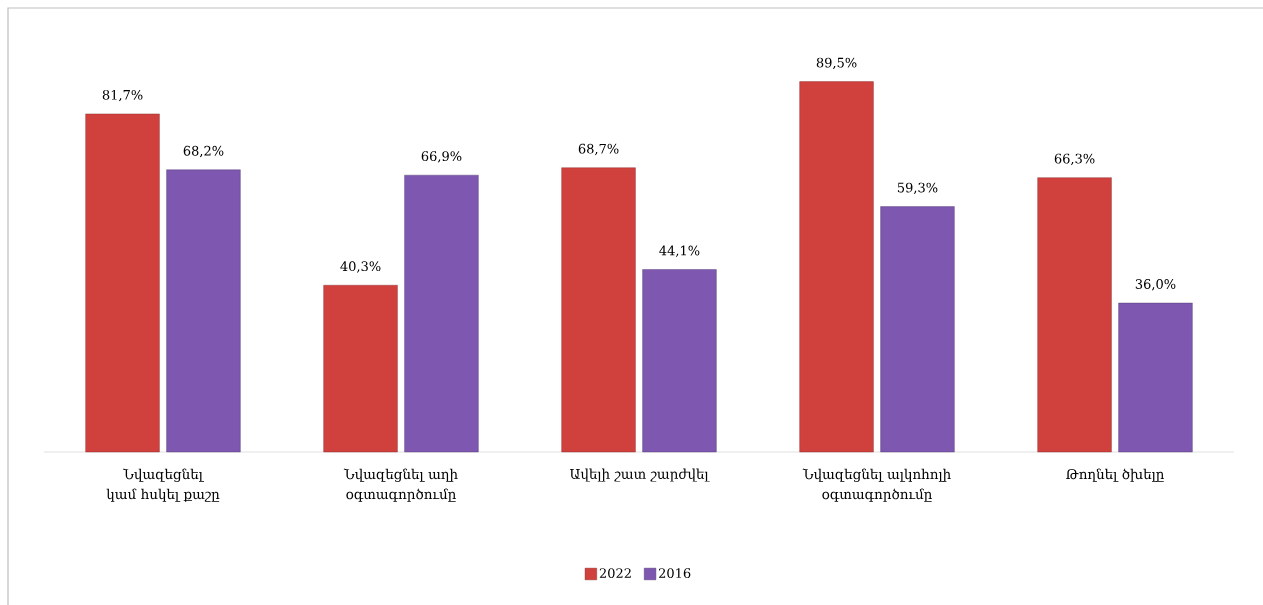 Image resolution: width=1263 pixels, height=605 pixels. What do you see at coordinates (917, 188) in the screenshot?
I see `data-label: 59,3%` at bounding box center [917, 188].